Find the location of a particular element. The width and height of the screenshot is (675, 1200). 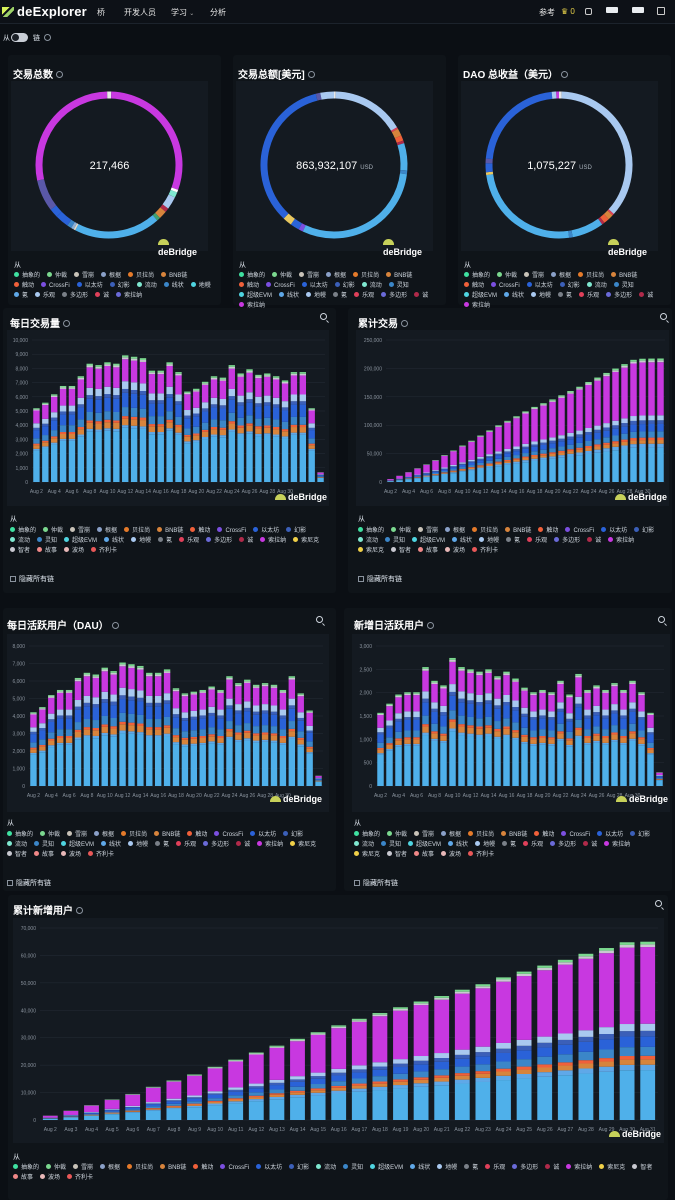

legend-item: 故事 is located at coordinates (47, 551).